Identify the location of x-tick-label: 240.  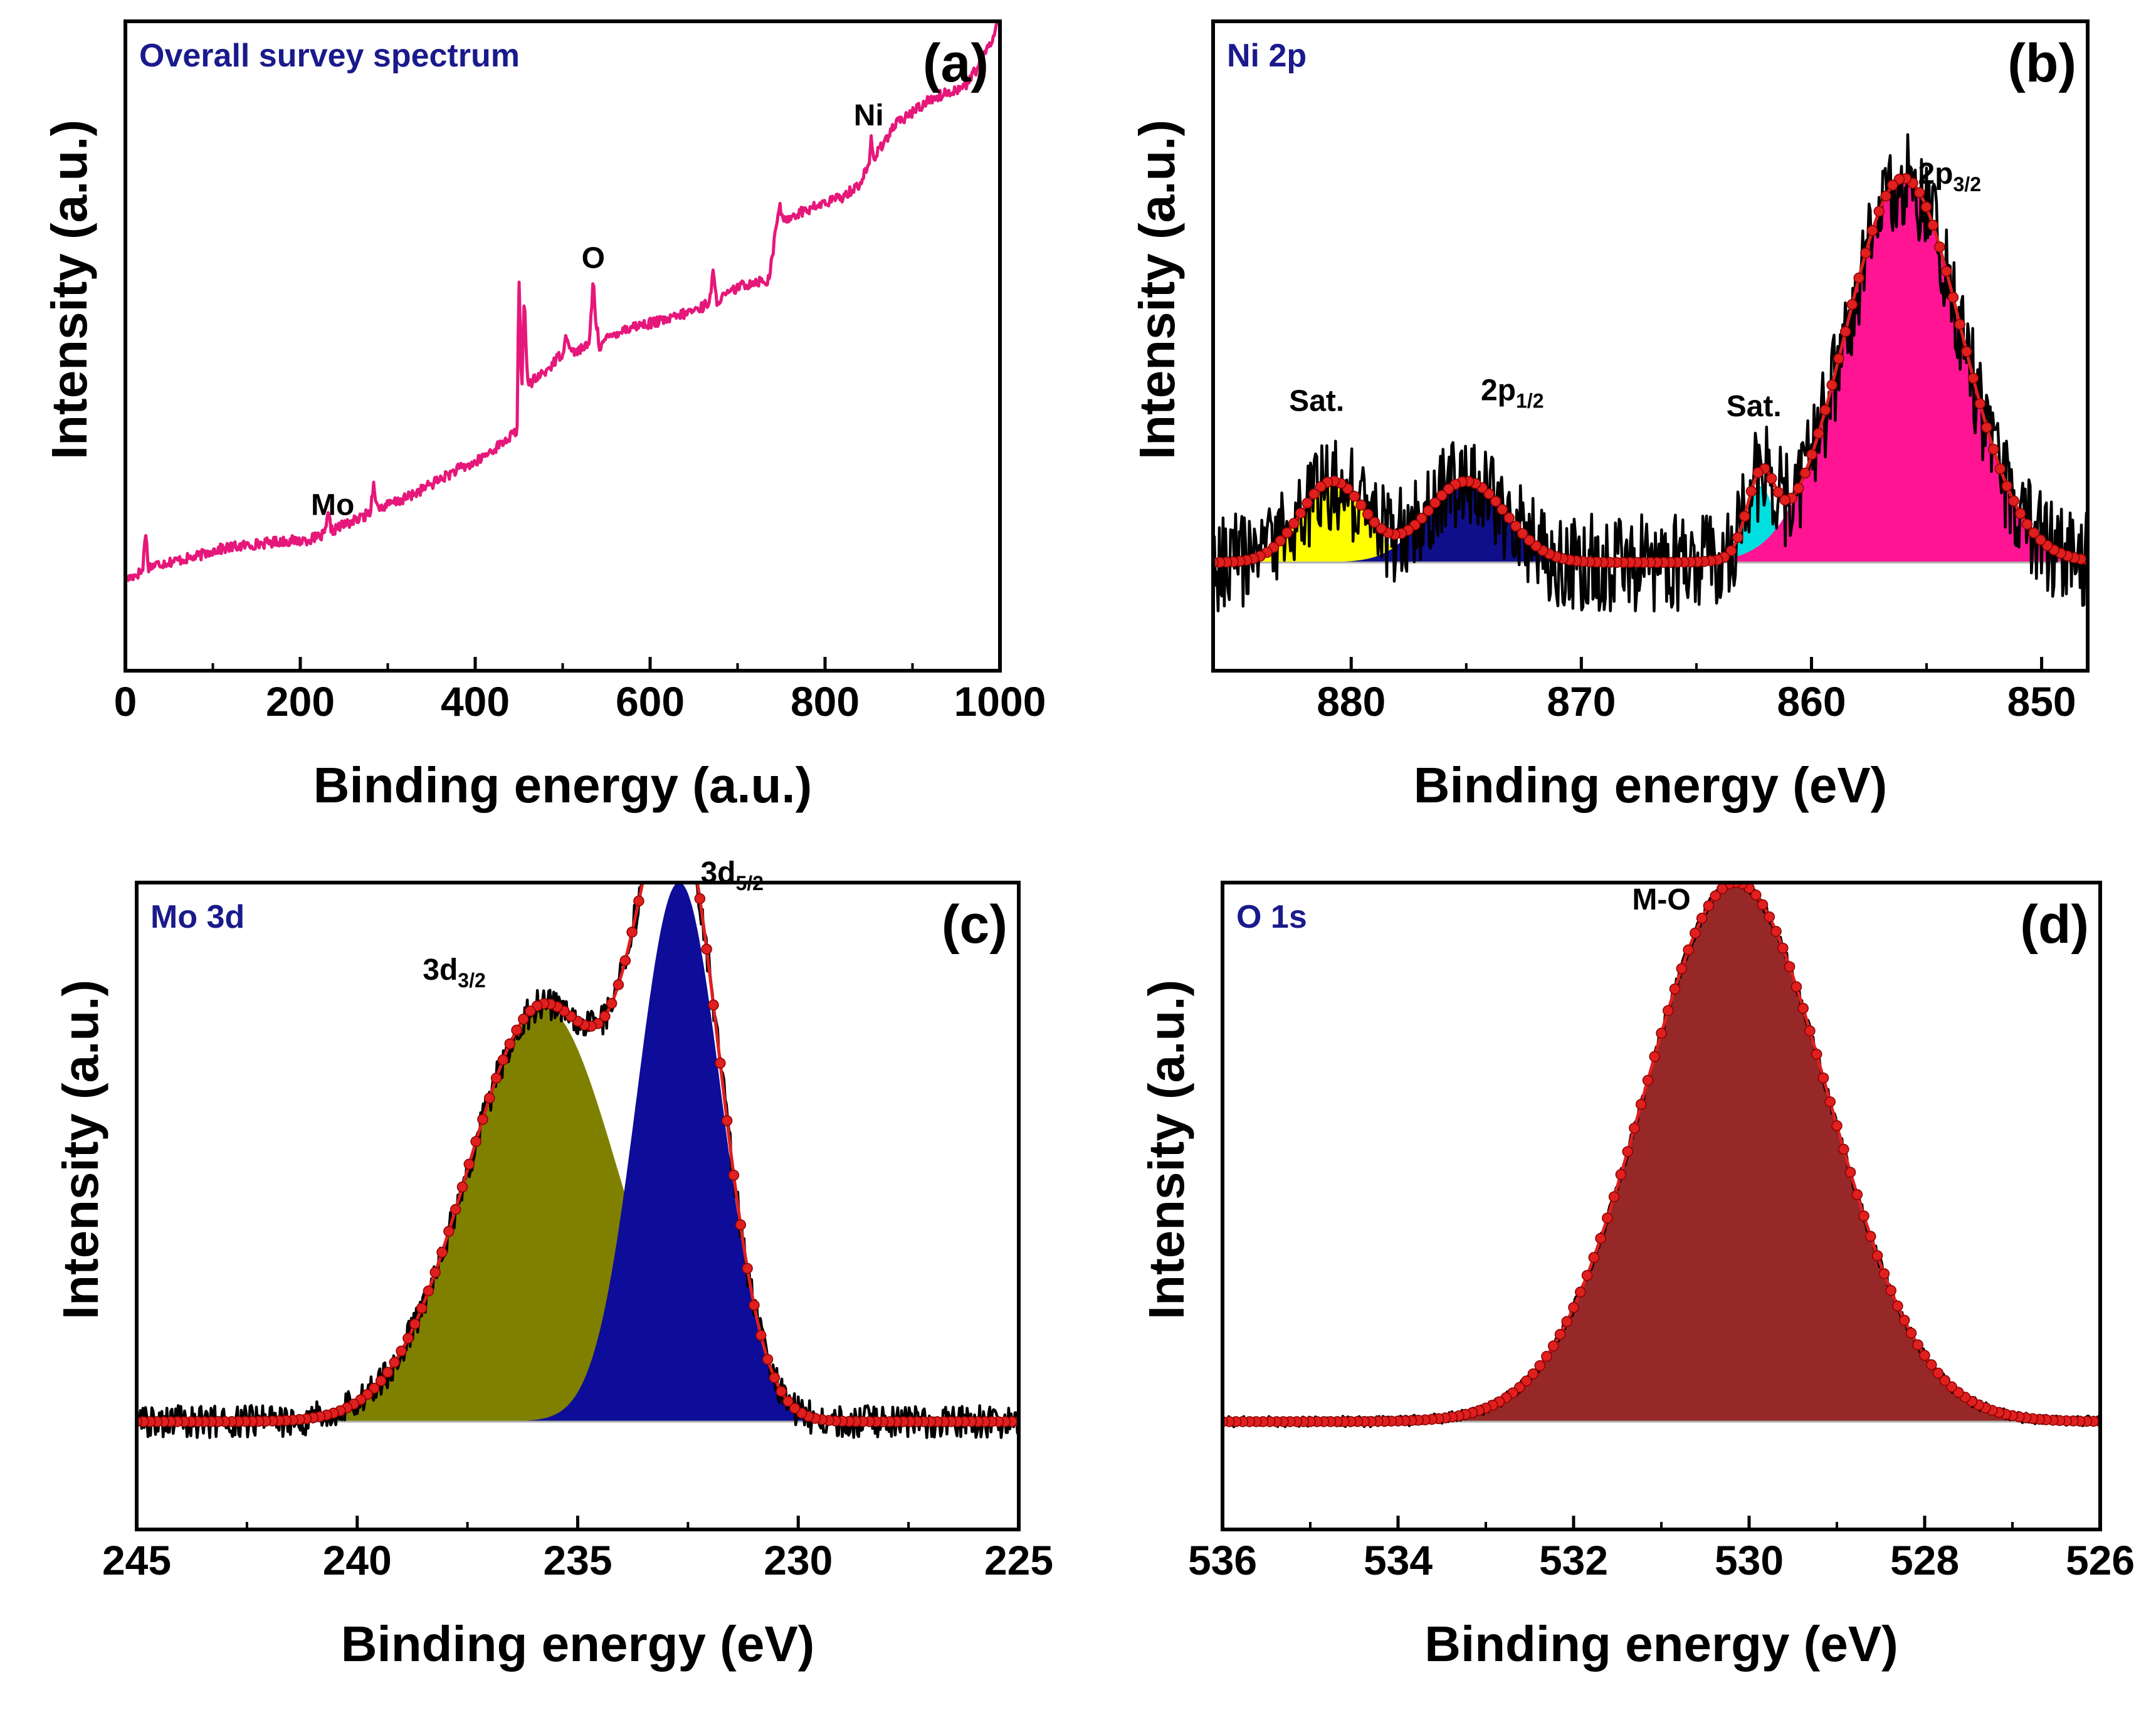
(357, 1560).